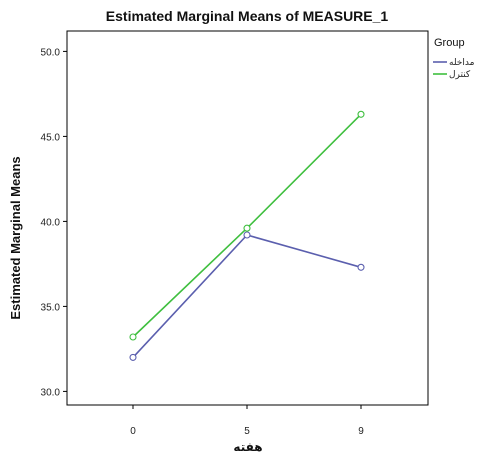 Image resolution: width=486 pixels, height=463 pixels. What do you see at coordinates (15, 237) in the screenshot?
I see `y-axis-label: Estimated Marginal Means` at bounding box center [15, 237].